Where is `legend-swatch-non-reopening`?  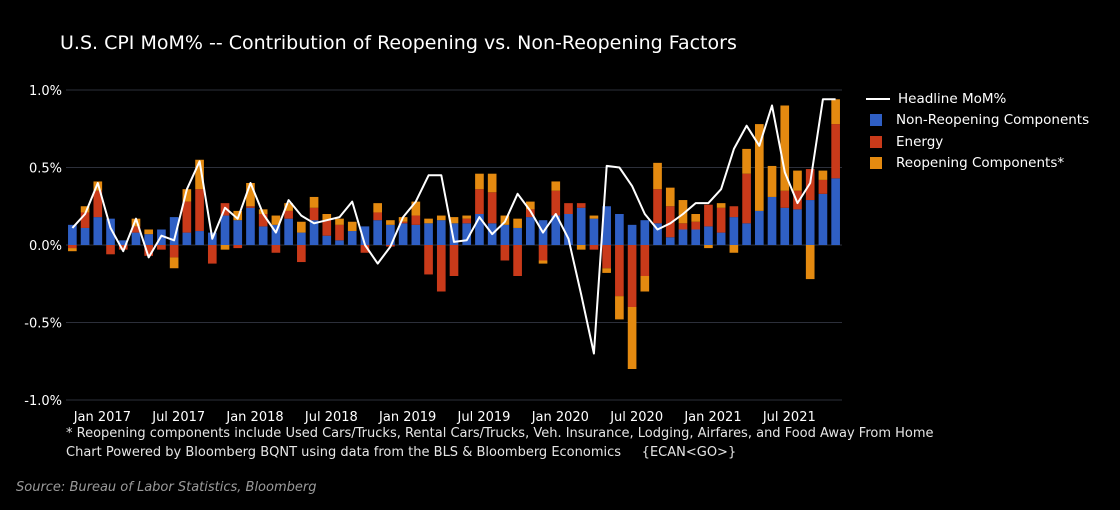
legend-swatch-non-reopening is located at coordinates (876, 120).